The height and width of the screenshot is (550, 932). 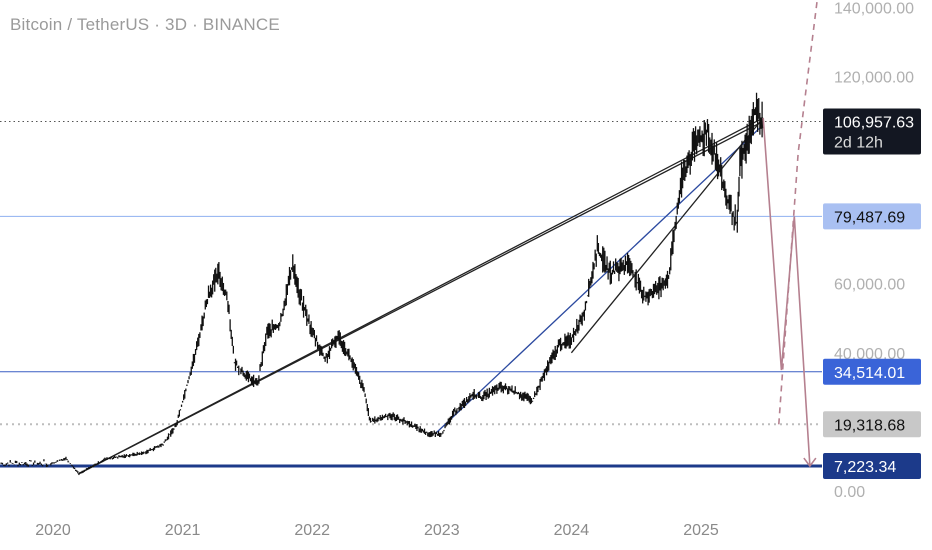 I want to click on y-tick-label: 0.00, so click(x=849, y=492).